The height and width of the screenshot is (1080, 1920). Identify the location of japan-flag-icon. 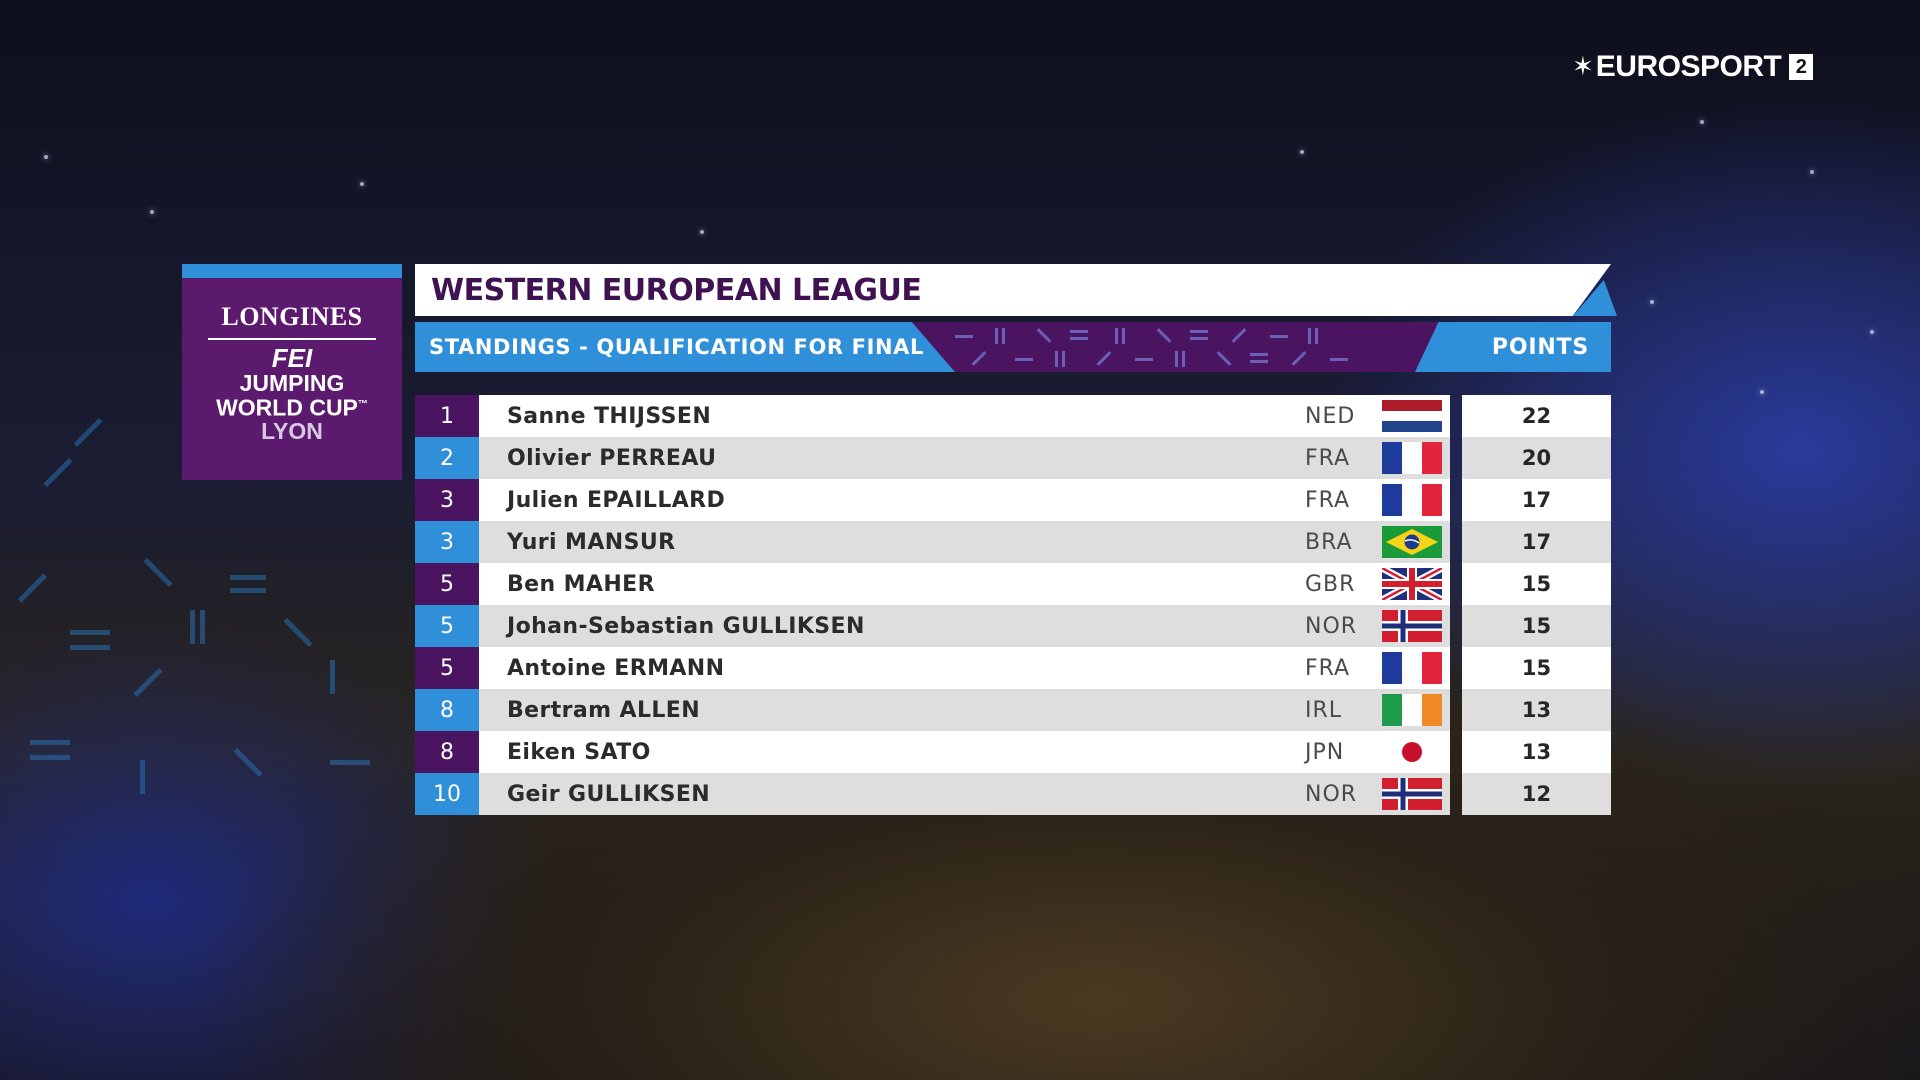
(1412, 752).